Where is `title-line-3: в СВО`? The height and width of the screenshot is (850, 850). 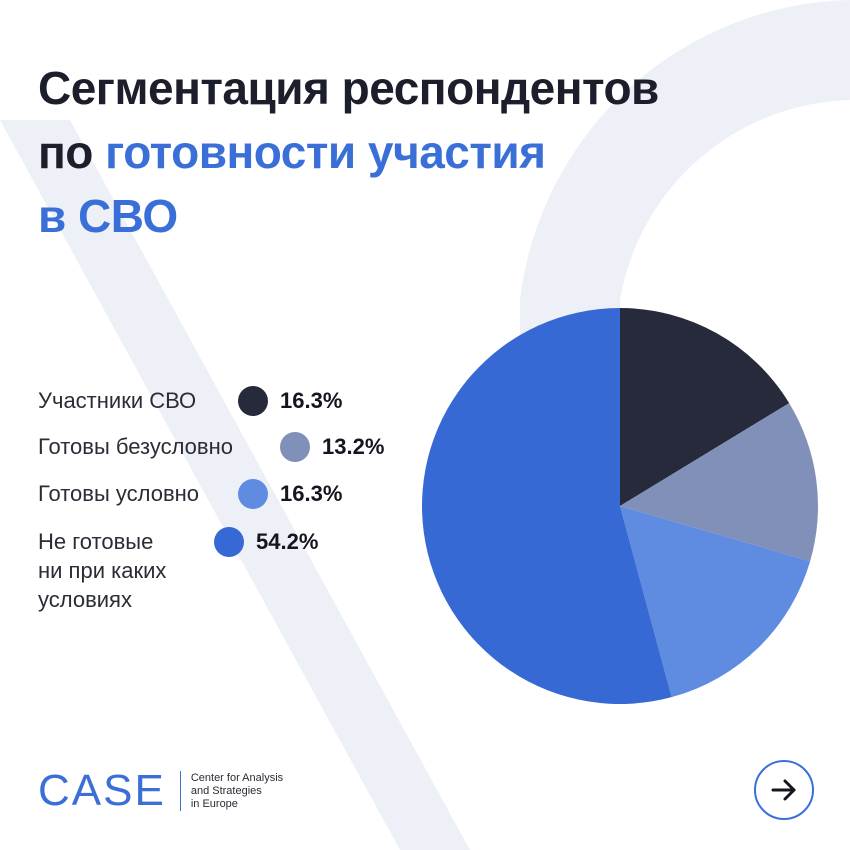 title-line-3: в СВО is located at coordinates (108, 216).